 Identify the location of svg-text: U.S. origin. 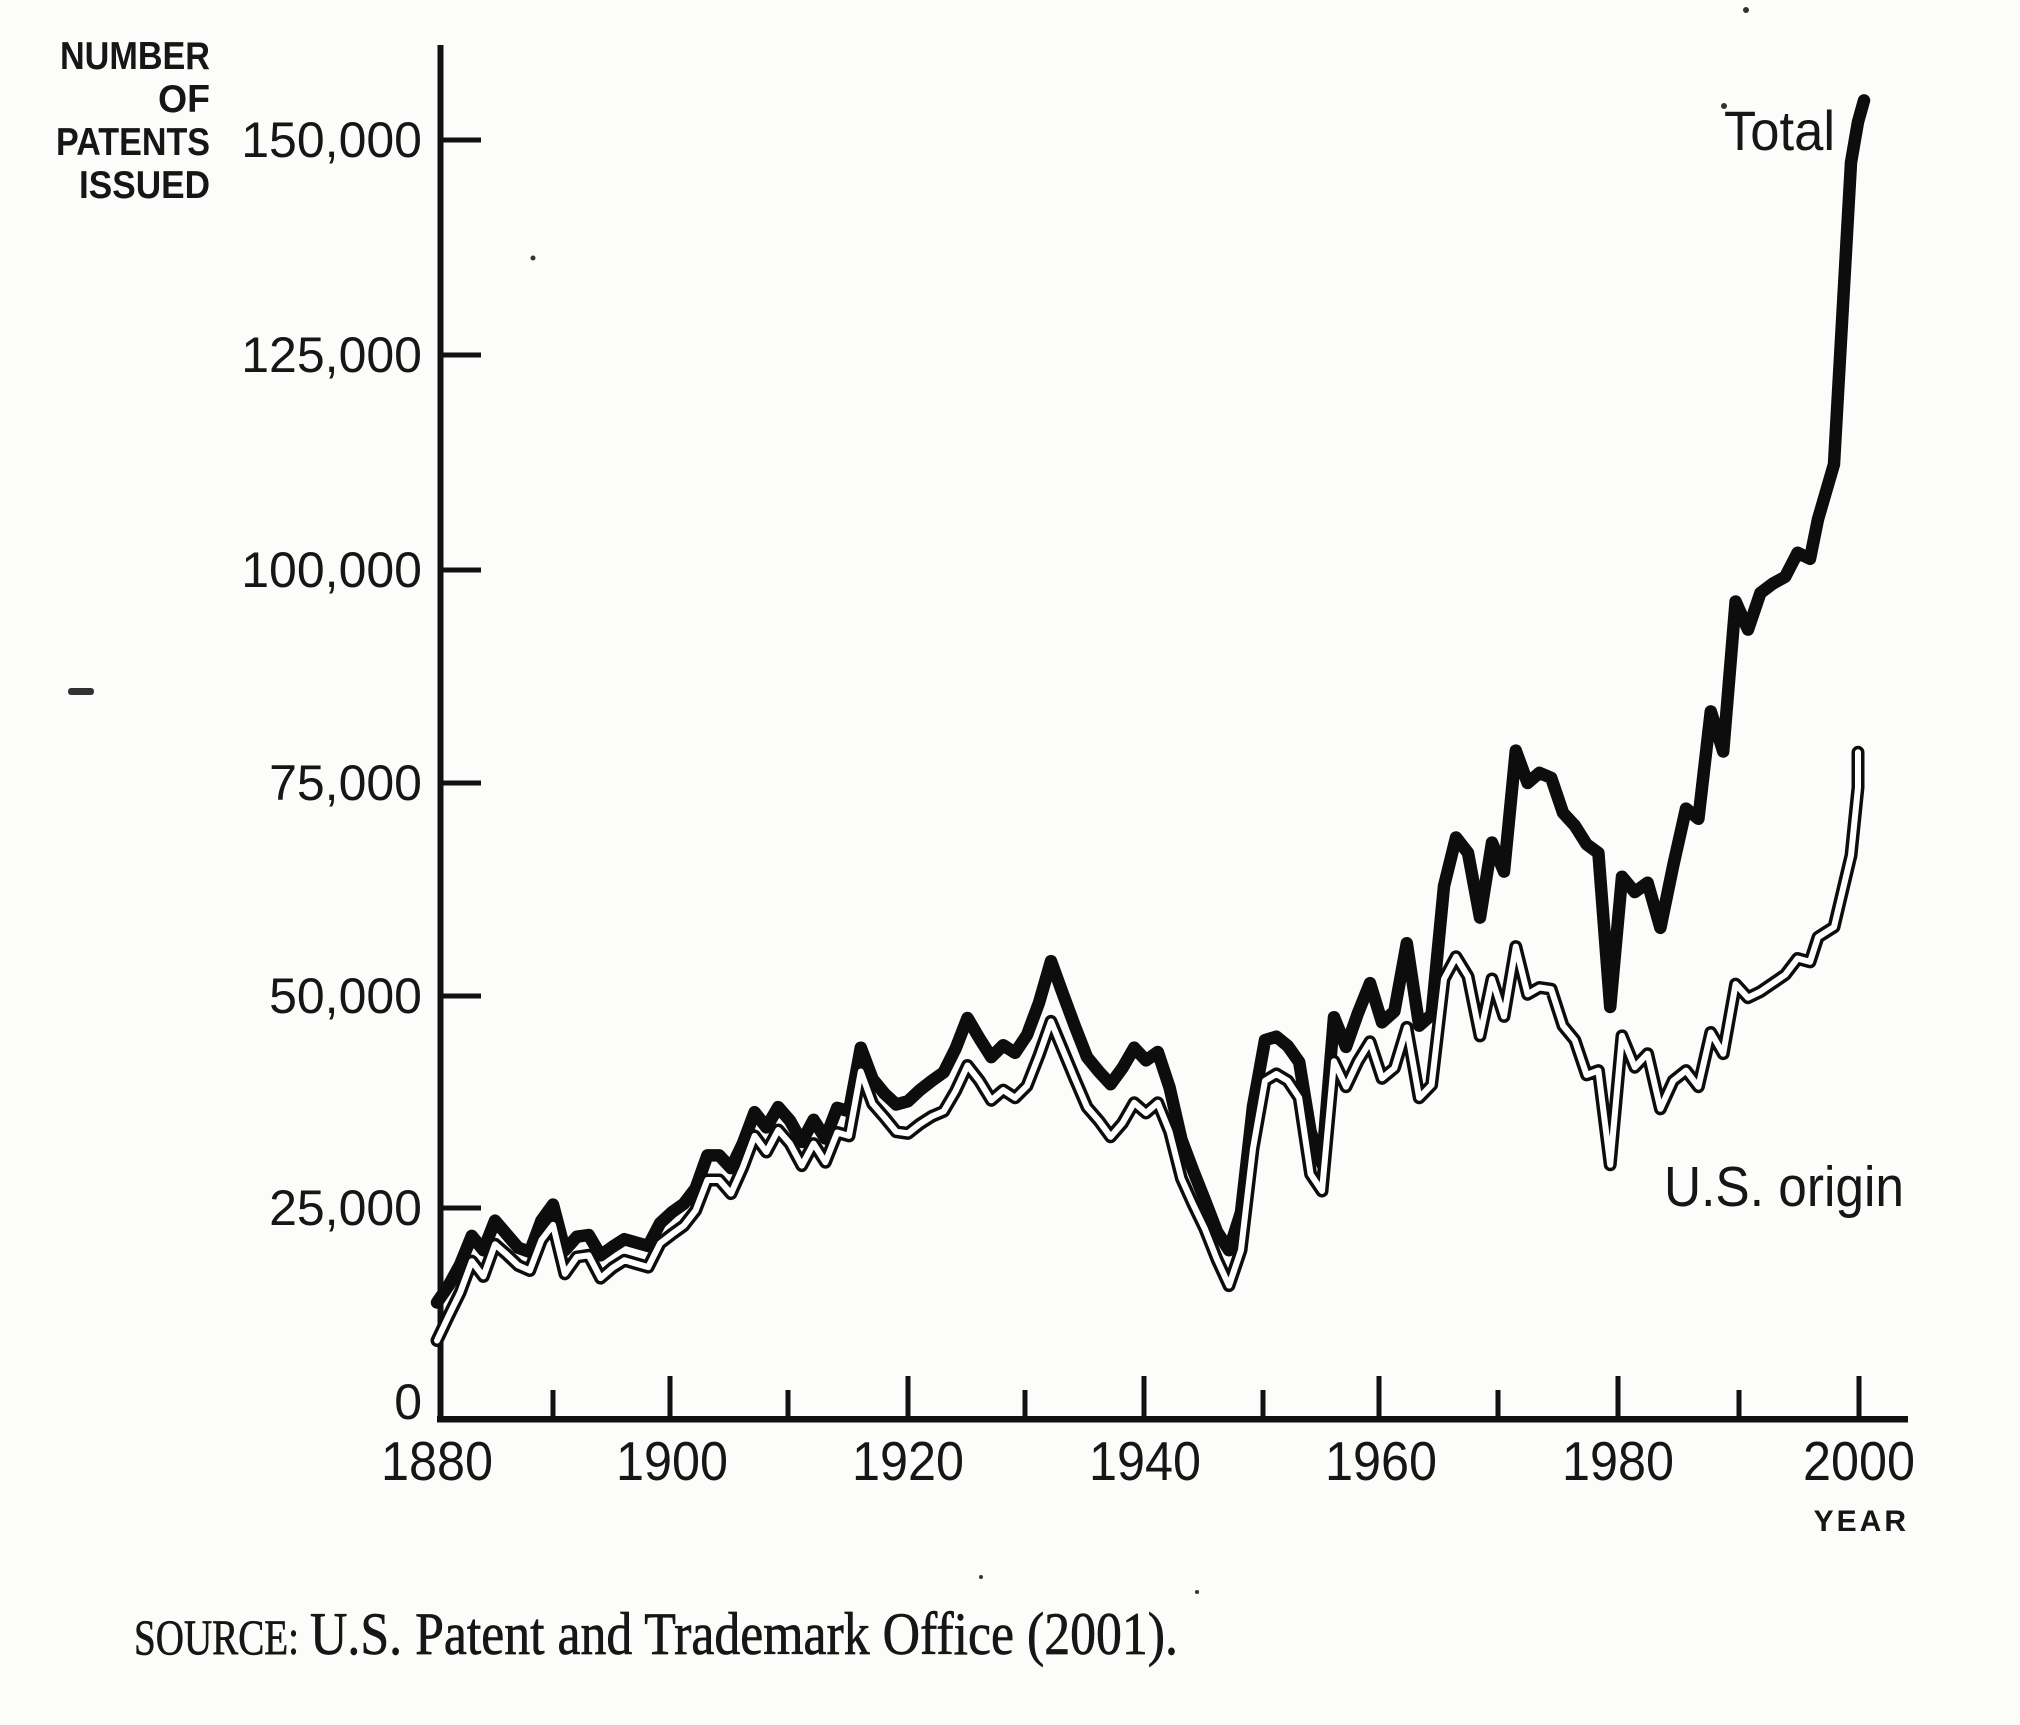
(1784, 1187).